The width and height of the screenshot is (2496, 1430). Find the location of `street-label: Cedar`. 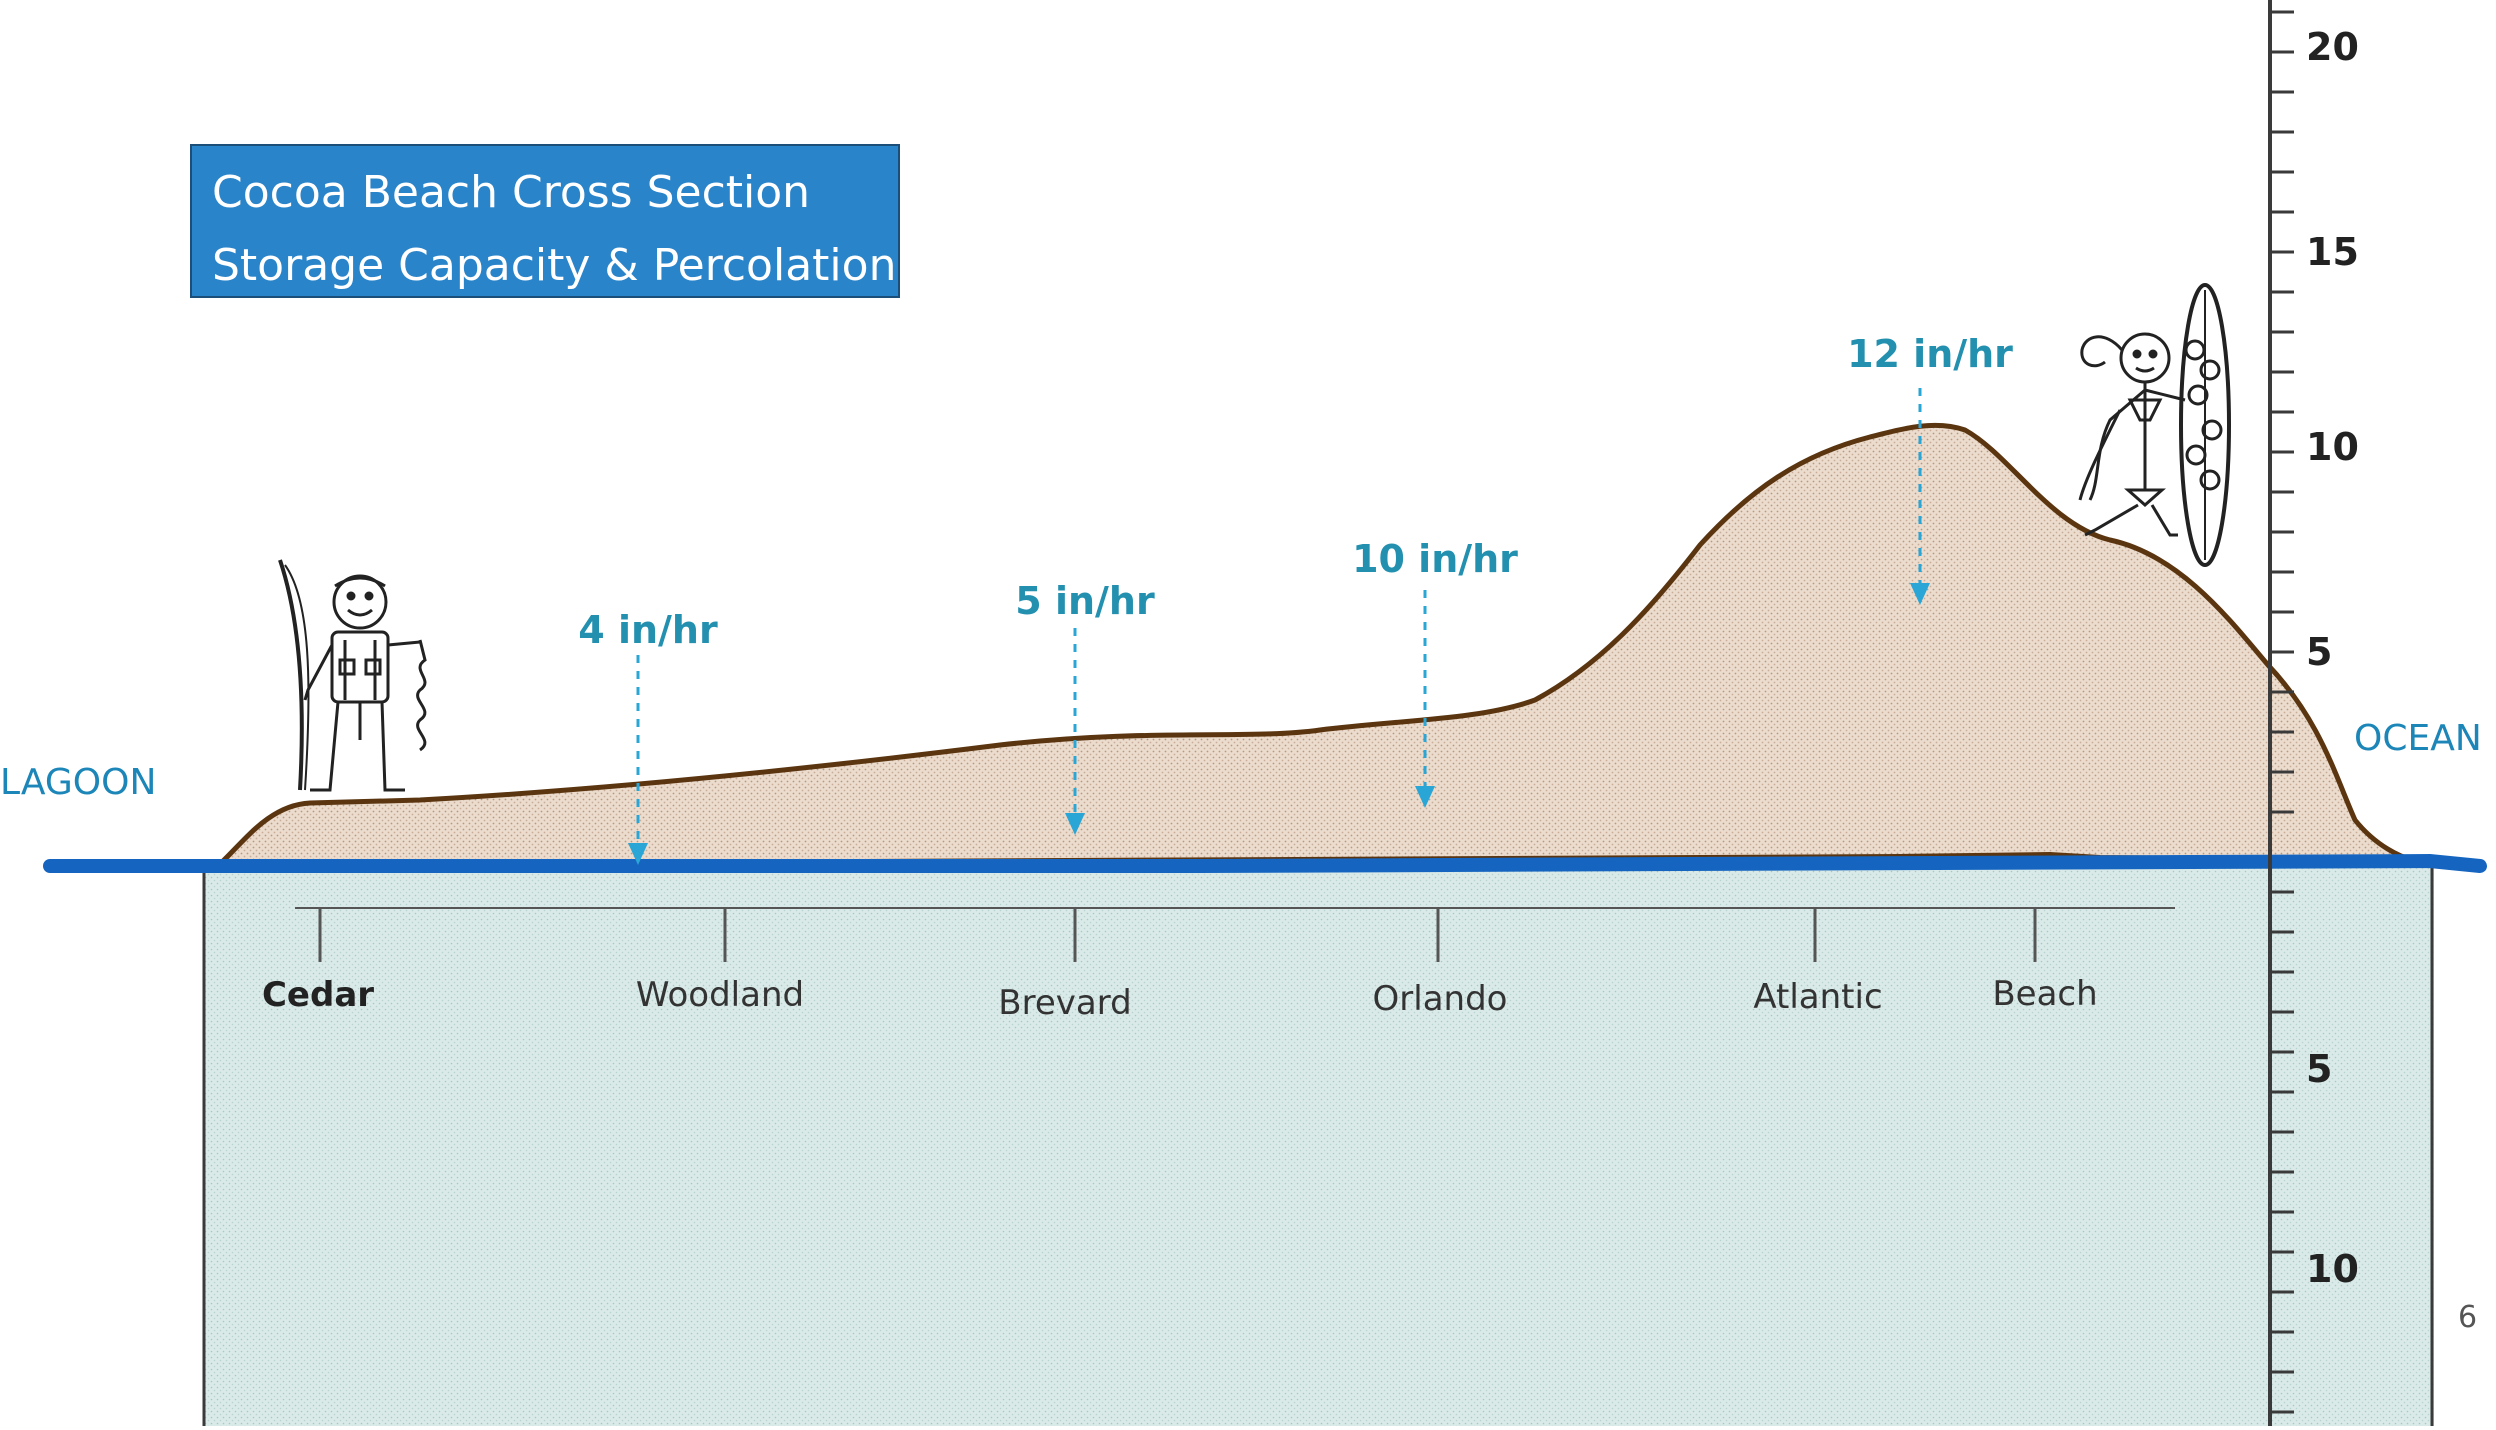

street-label: Cedar is located at coordinates (318, 995).